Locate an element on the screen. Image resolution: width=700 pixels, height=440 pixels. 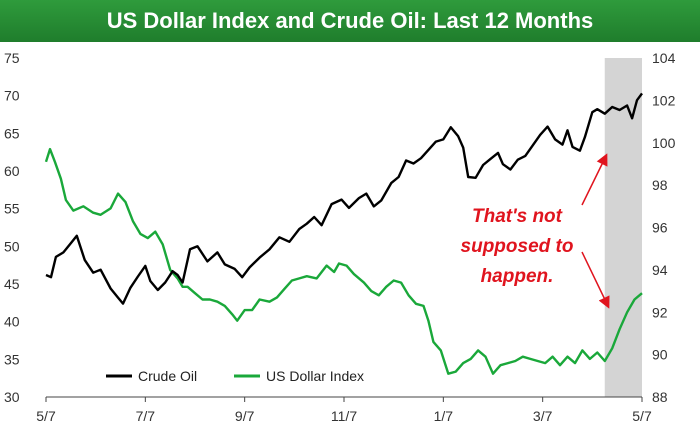
right-tick-label: 94 is located at coordinates (660, 270).